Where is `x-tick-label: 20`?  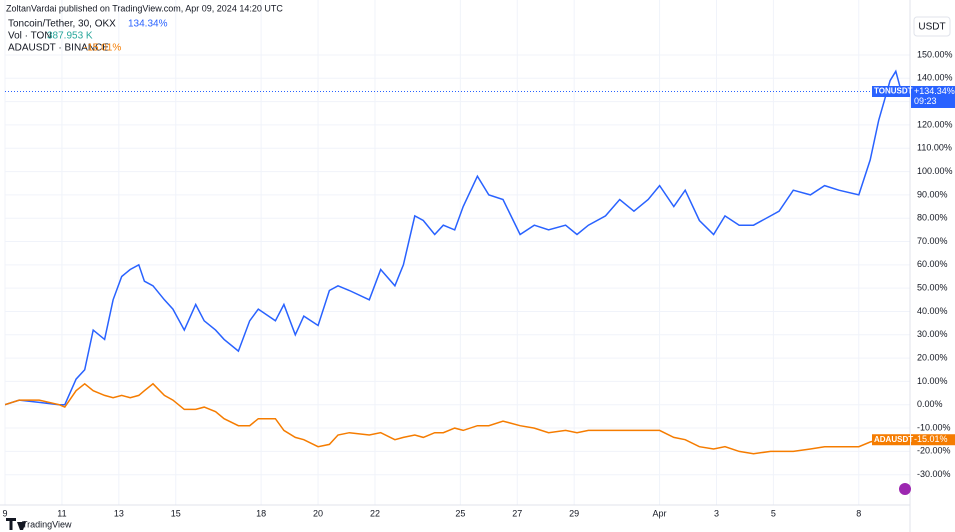
x-tick-label: 20 is located at coordinates (318, 513).